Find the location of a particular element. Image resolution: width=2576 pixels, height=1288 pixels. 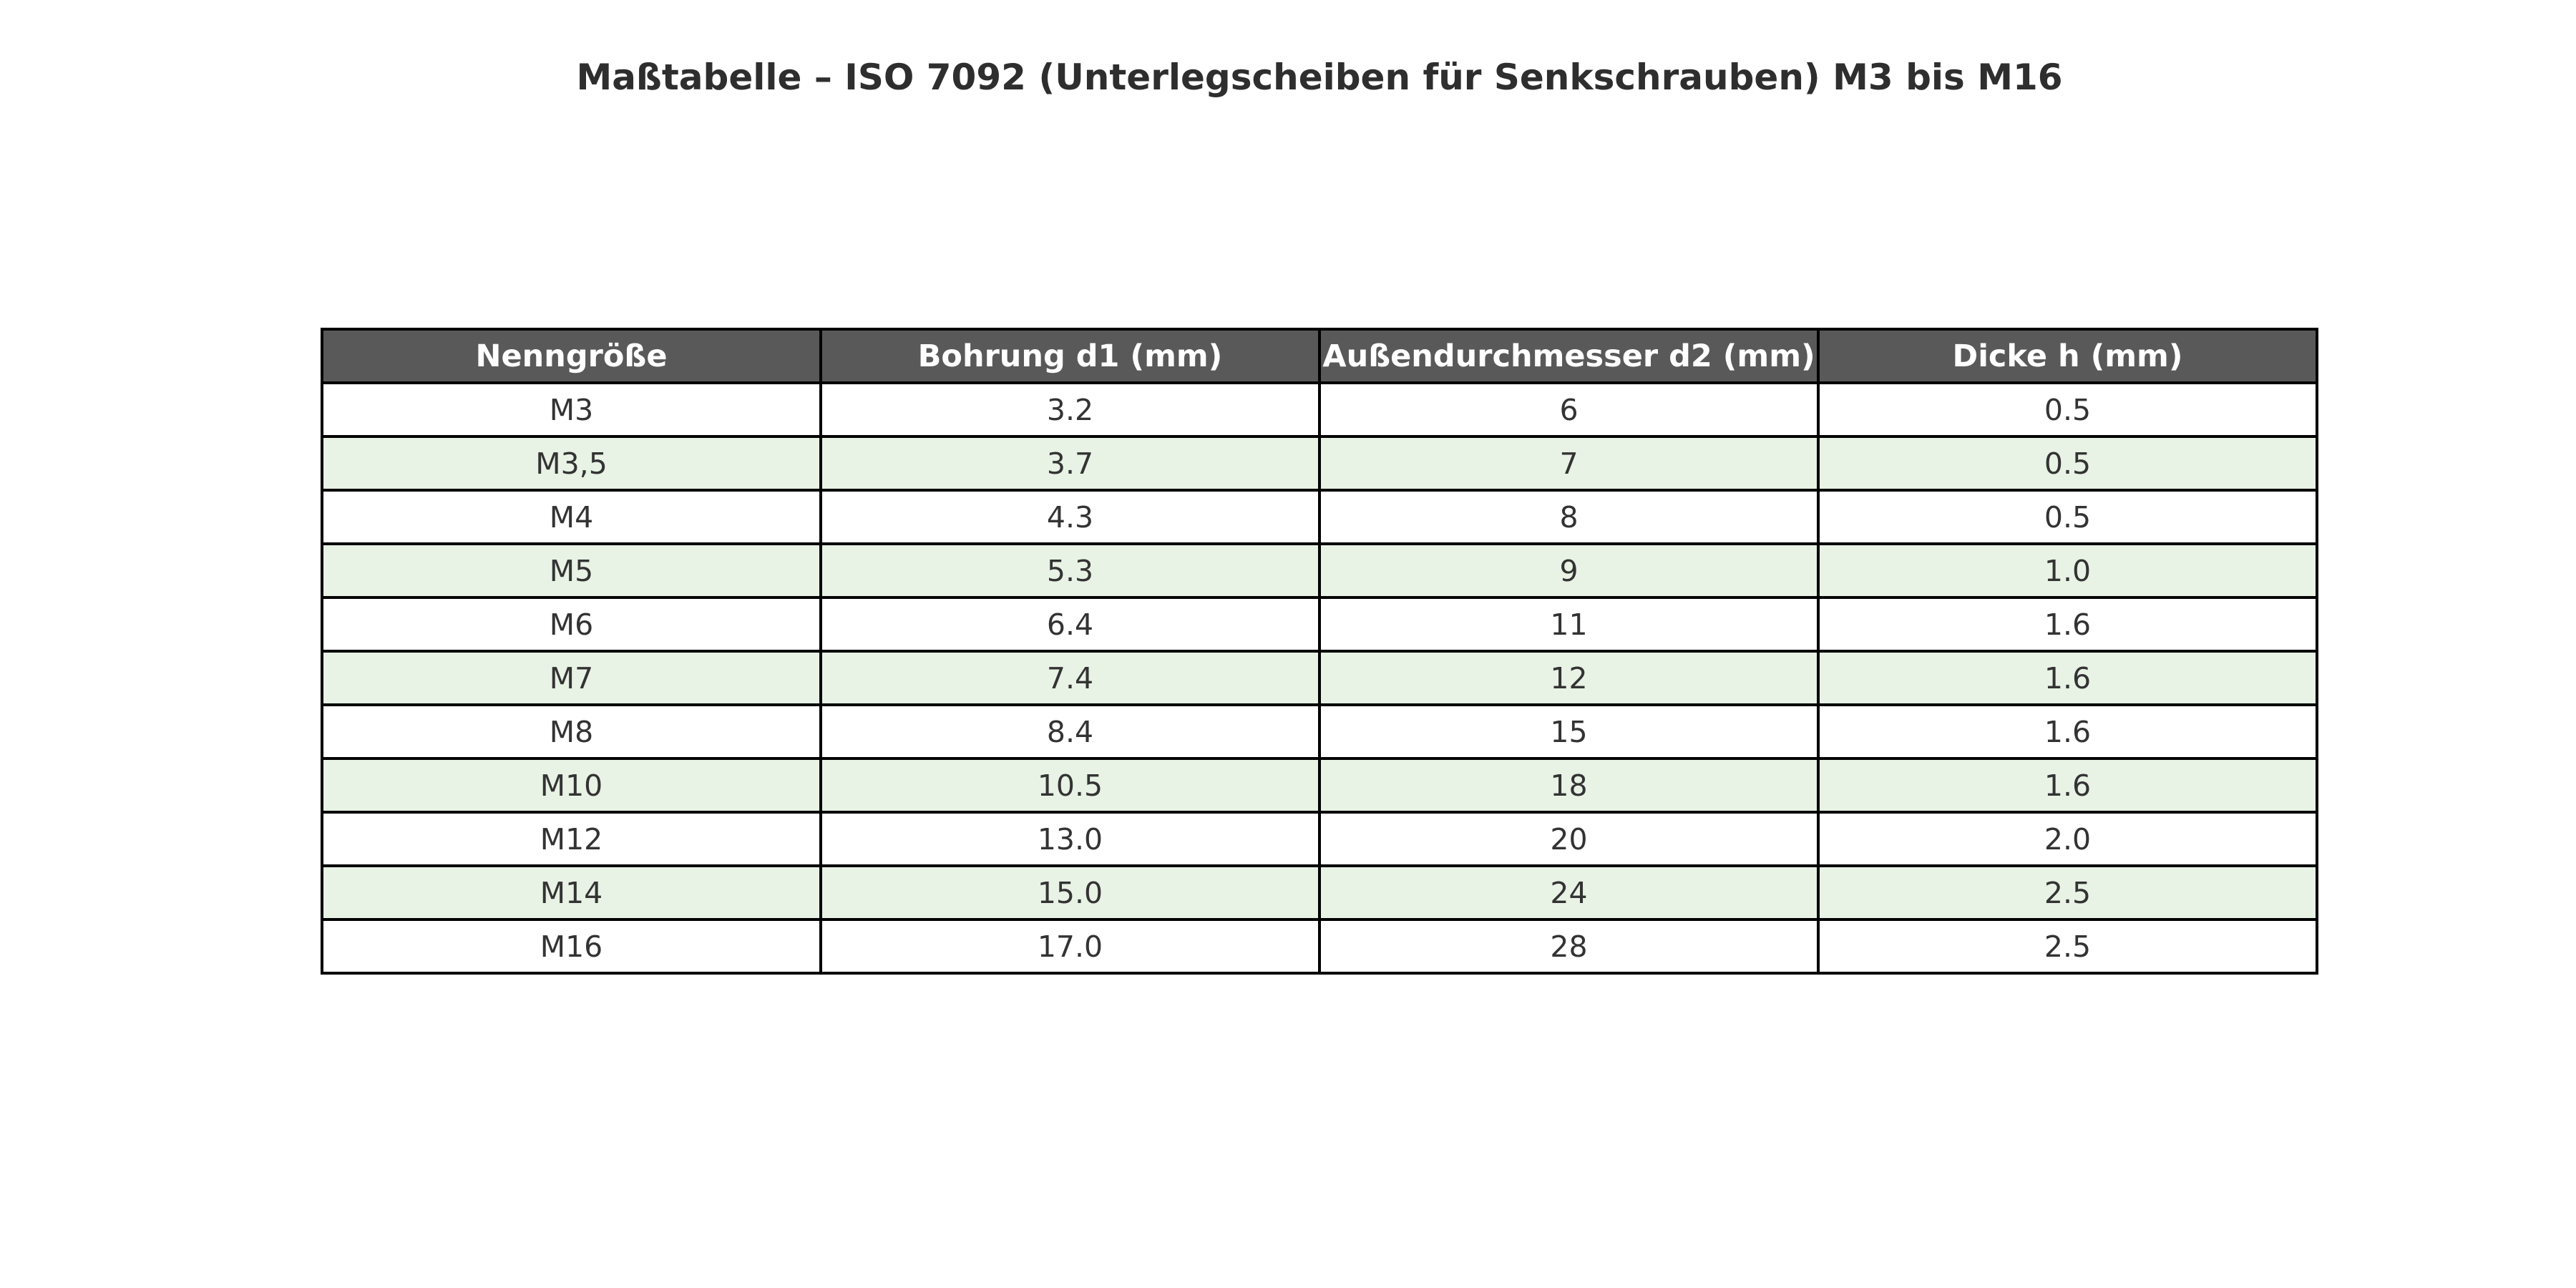

cell-nenngroesse: M7 is located at coordinates (571, 678).